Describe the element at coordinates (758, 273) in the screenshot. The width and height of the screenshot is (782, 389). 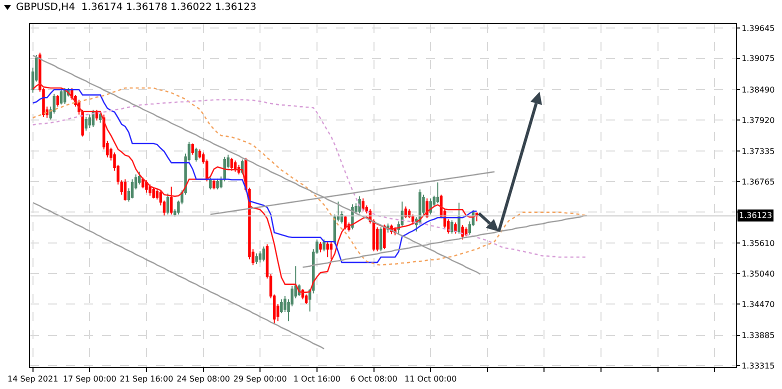
I see `y-tick-label: 1.35040` at that location.